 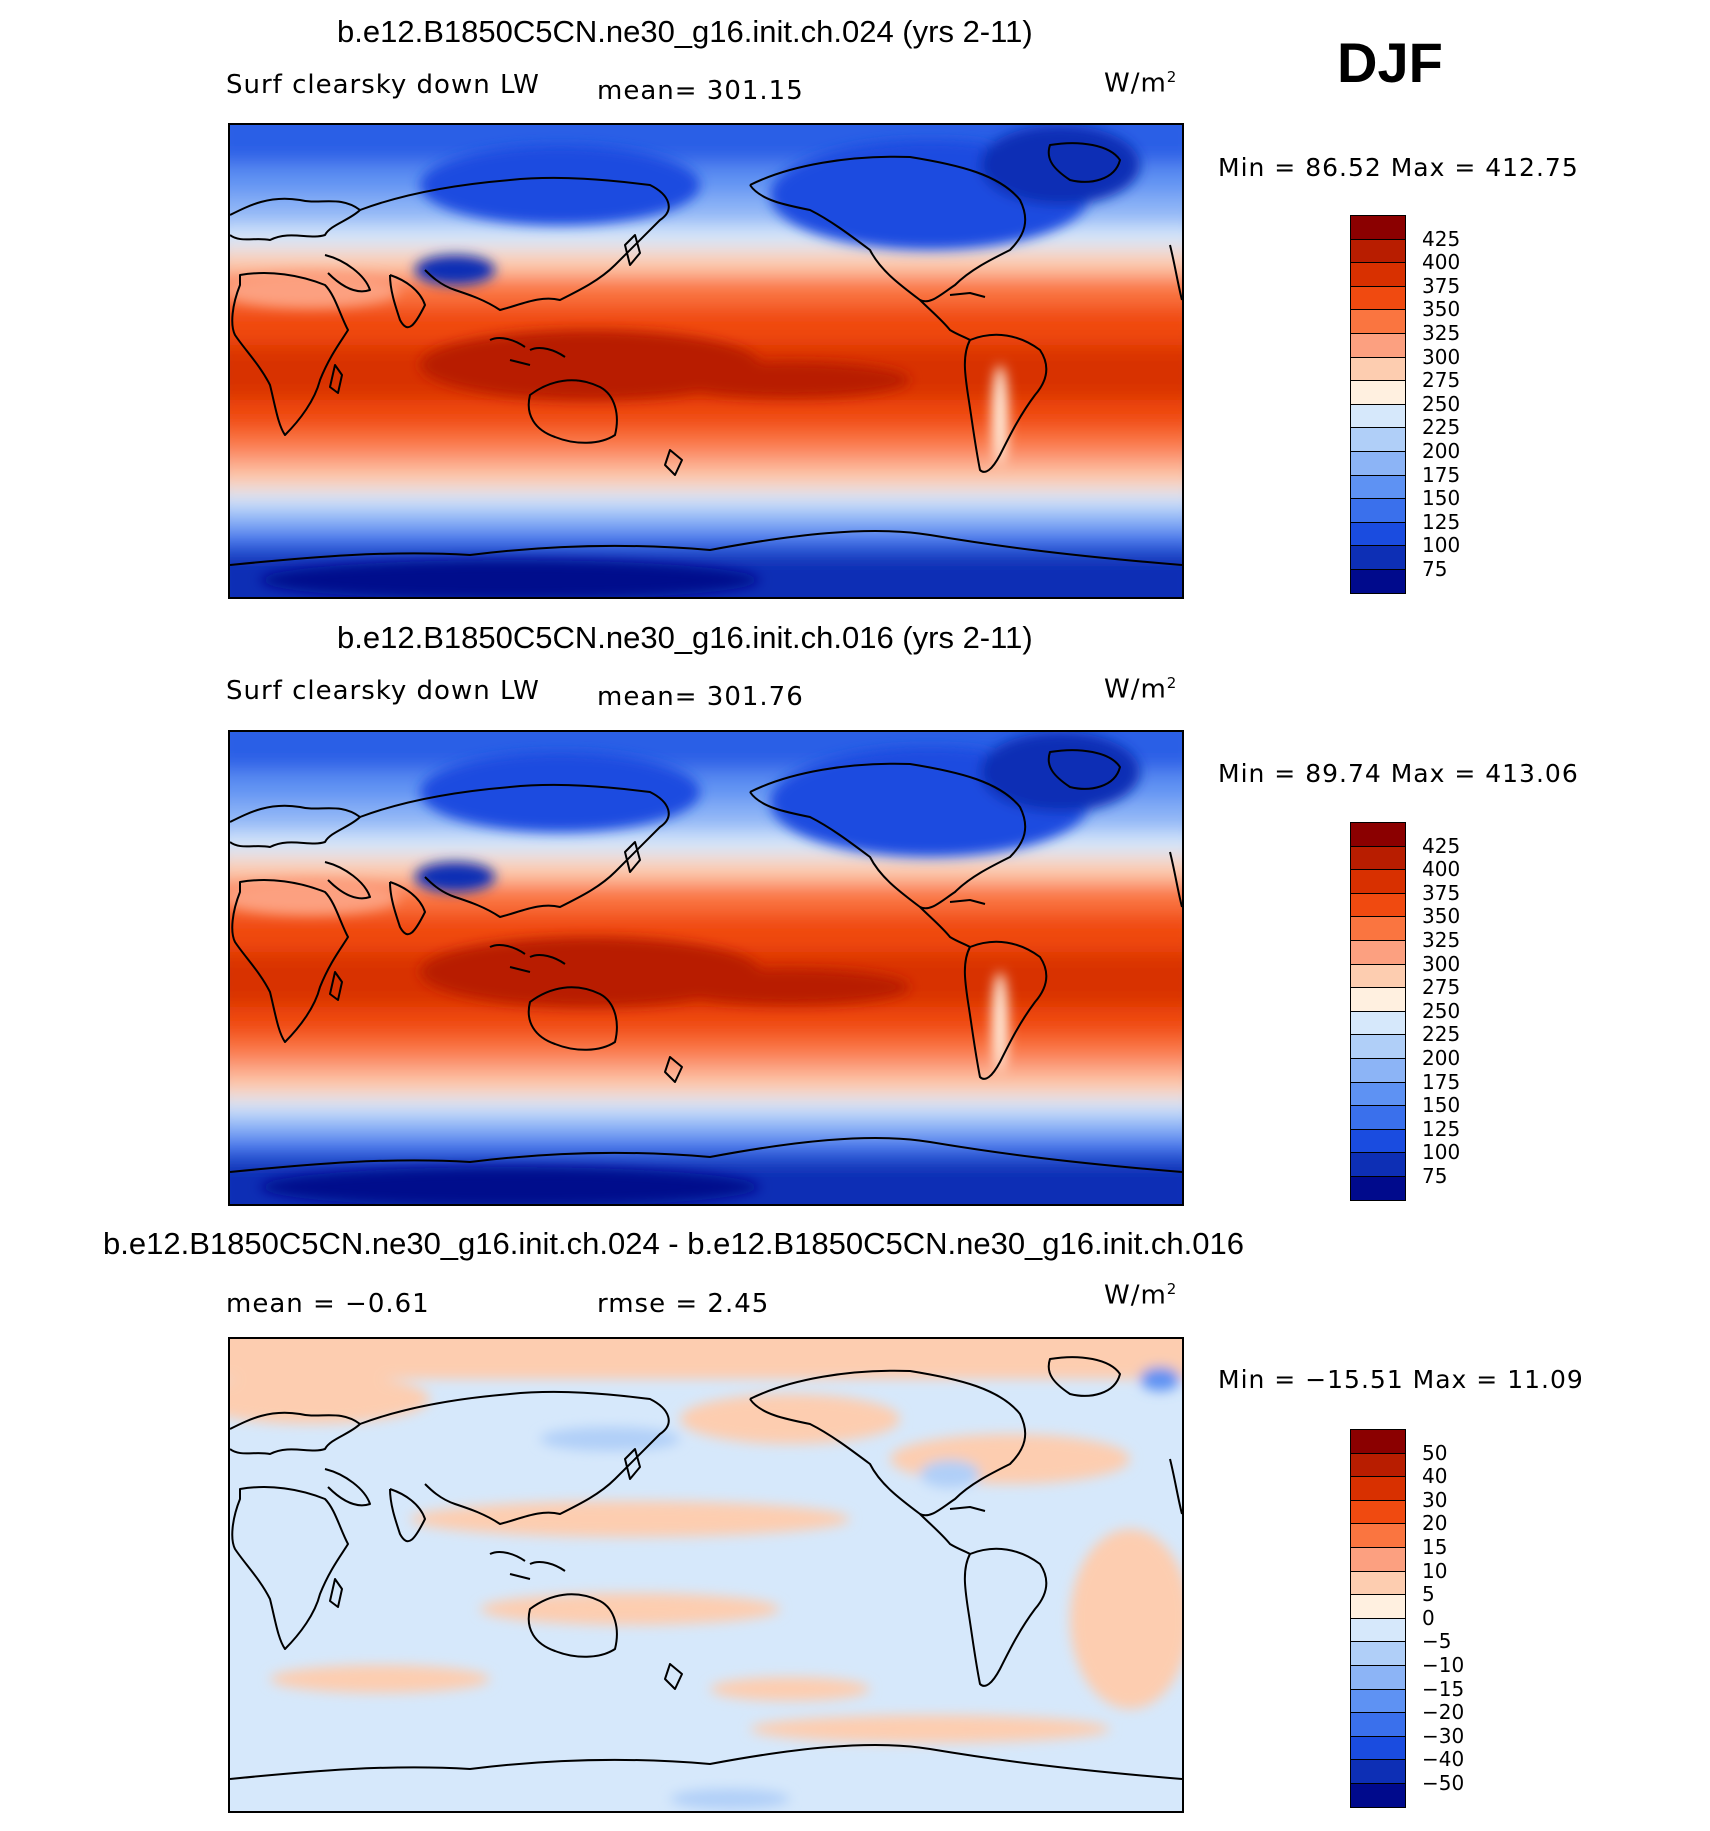 What do you see at coordinates (1435, 1523) in the screenshot?
I see `colorbar-tick-label: 20` at bounding box center [1435, 1523].